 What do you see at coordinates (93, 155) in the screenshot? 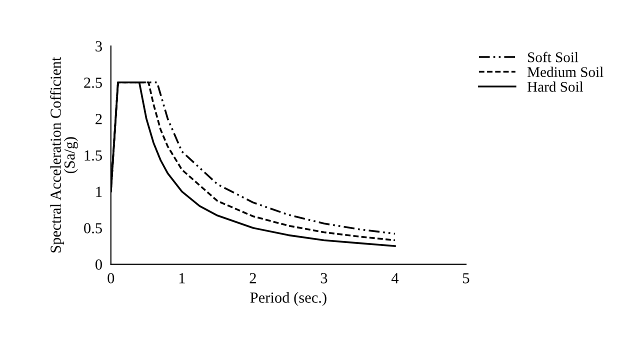
I see `y-tick-label: 1.5` at bounding box center [93, 155].